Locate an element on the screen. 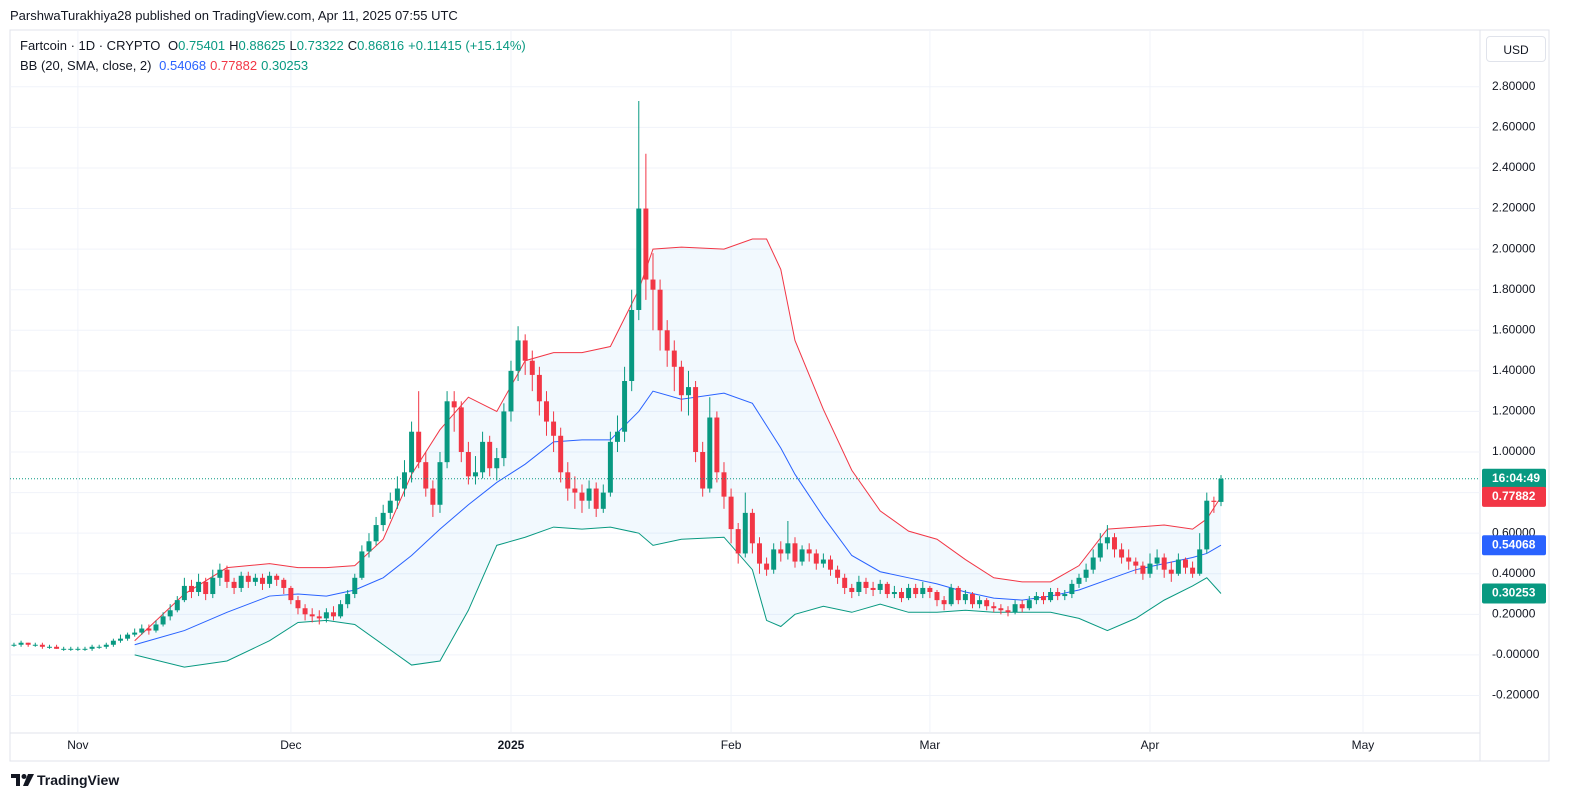 This screenshot has width=1588, height=810. indicator-value: 0.54068 is located at coordinates (183, 65).